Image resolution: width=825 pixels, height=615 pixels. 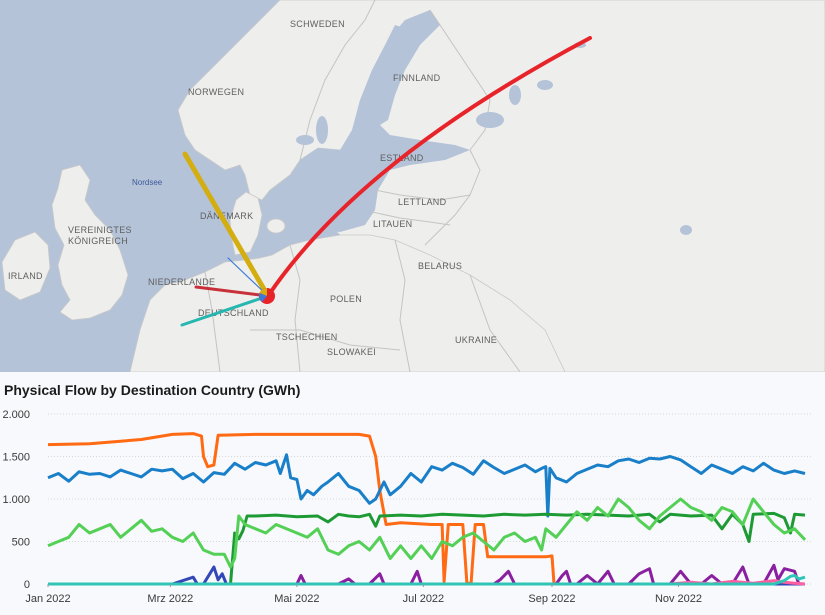 What do you see at coordinates (26, 266) in the screenshot?
I see `land-ireland` at bounding box center [26, 266].